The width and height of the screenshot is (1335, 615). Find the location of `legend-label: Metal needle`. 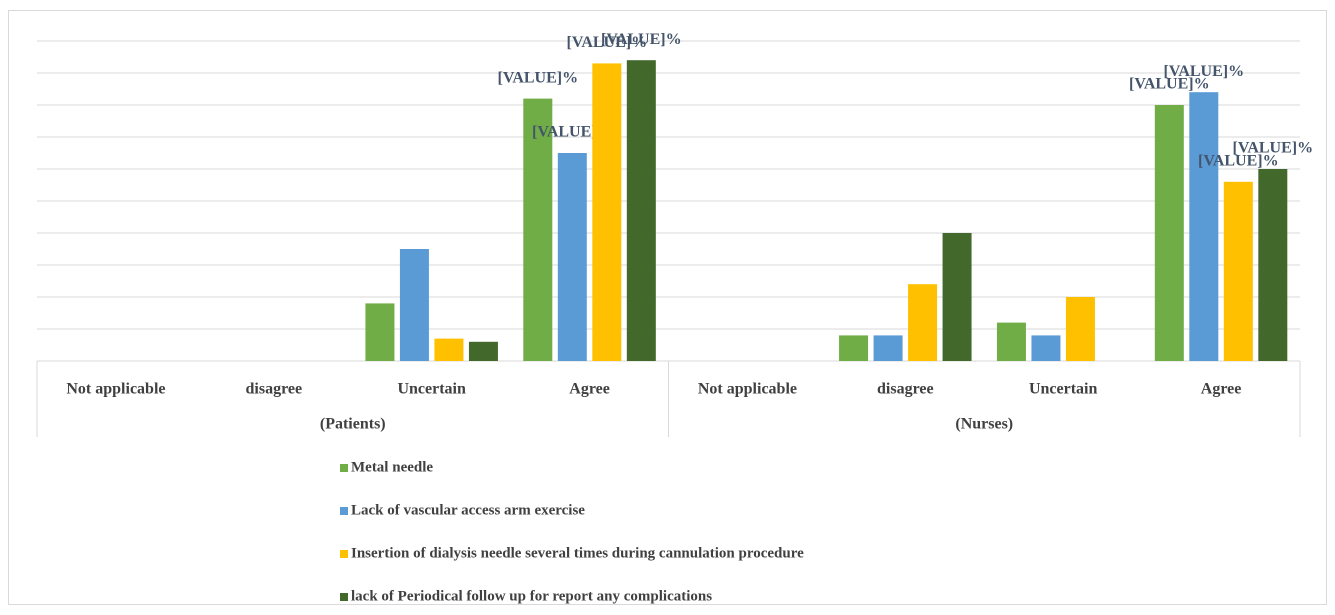

legend-label: Metal needle is located at coordinates (392, 467).